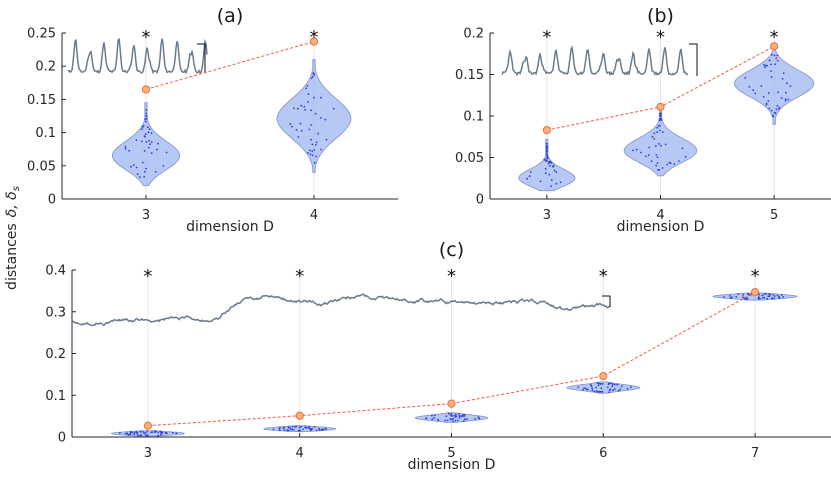  I want to click on violin-d7, so click(755, 296).